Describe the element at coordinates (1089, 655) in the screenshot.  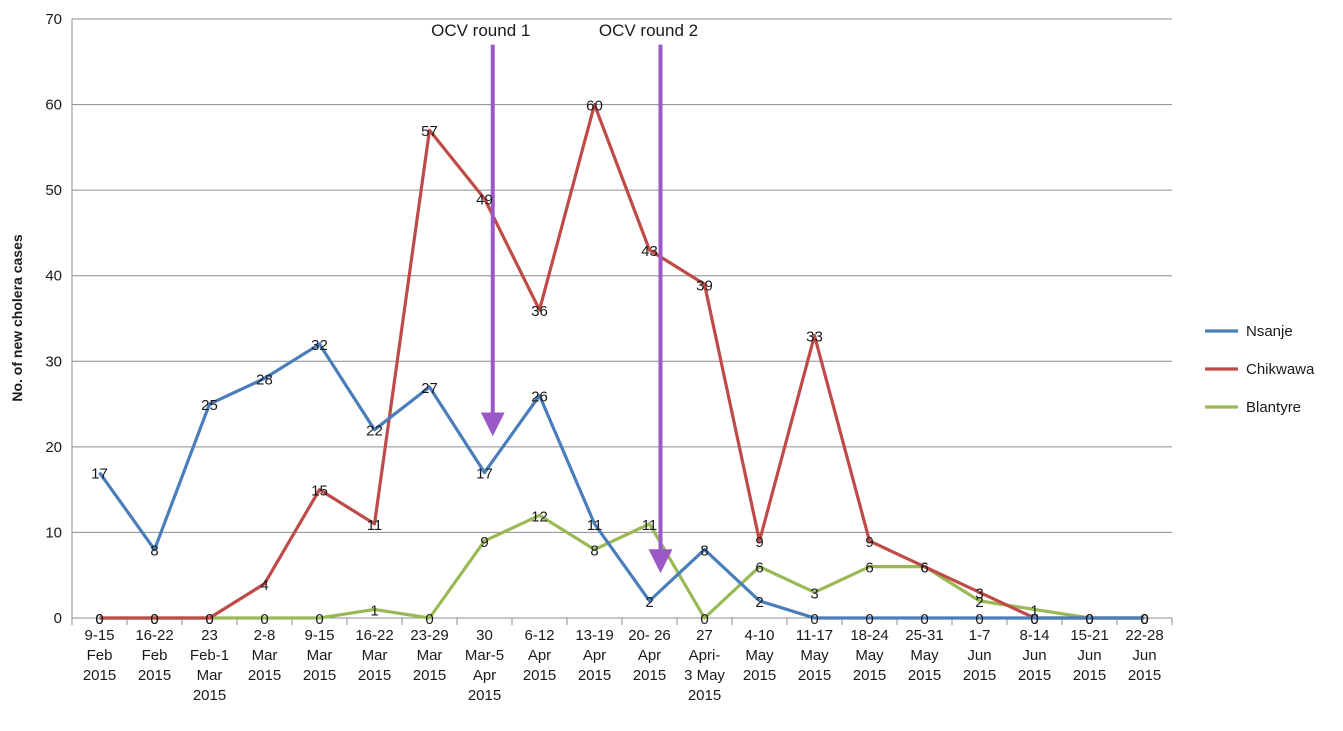
I see `x-tick-label: 15-21 Jun 2015` at that location.